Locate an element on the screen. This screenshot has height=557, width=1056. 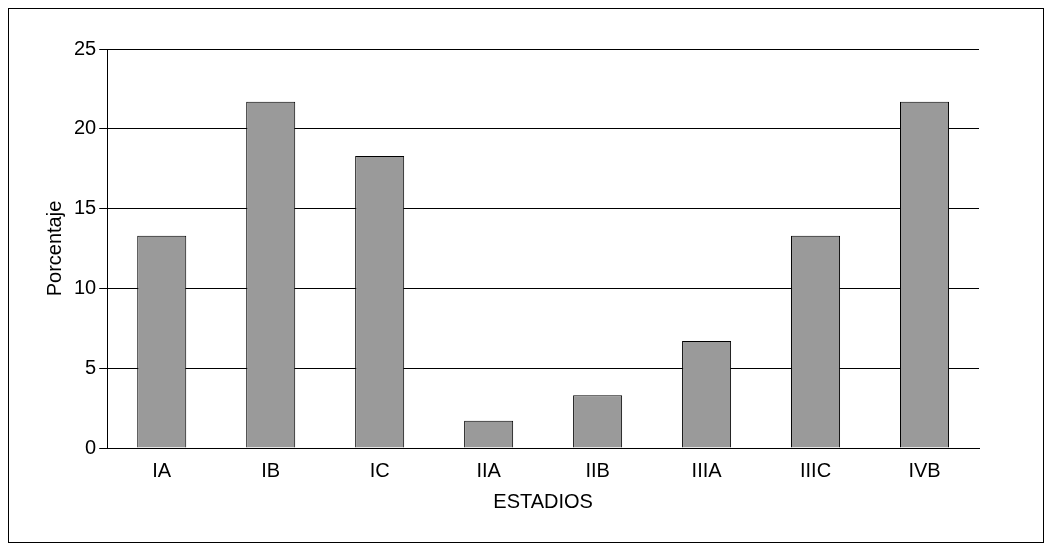
x-tick-label: IB is located at coordinates (271, 469).